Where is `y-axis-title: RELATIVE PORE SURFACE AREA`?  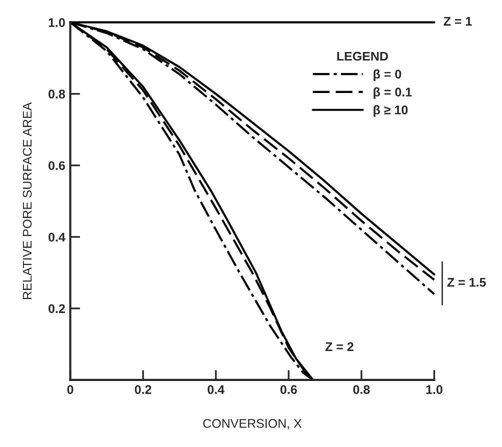
y-axis-title: RELATIVE PORE SURFACE AREA is located at coordinates (27, 201).